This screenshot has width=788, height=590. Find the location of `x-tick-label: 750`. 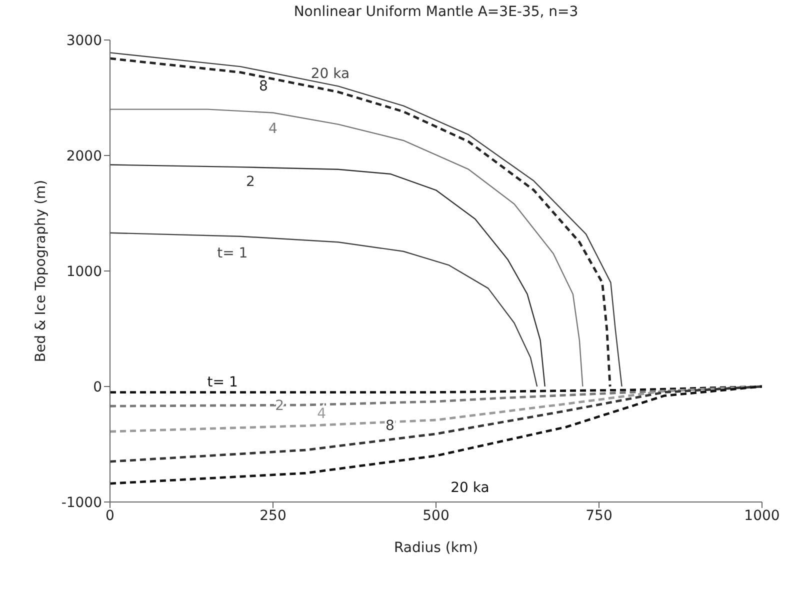

x-tick-label: 750 is located at coordinates (599, 516).